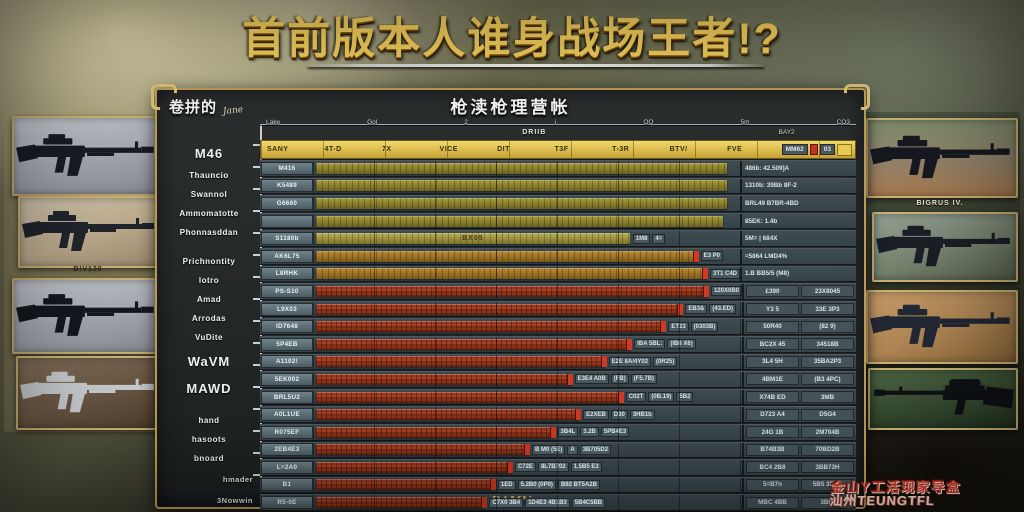 The image size is (1024, 512). What do you see at coordinates (209, 153) in the screenshot?
I see `sidebar-weapon-label: M46` at bounding box center [209, 153].